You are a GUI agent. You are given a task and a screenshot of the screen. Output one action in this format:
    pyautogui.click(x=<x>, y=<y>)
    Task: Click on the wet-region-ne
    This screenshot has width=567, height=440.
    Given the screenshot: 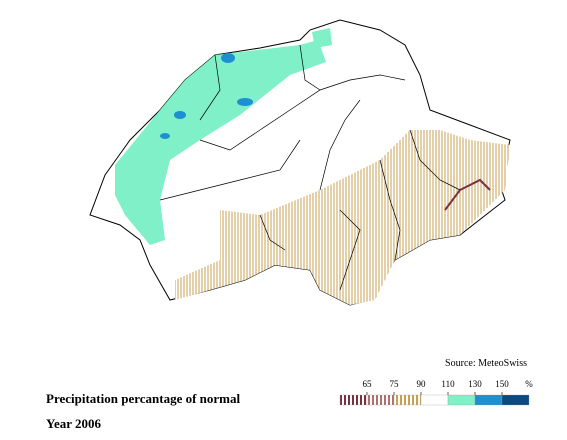 What is the action you would take?
    pyautogui.click(x=322, y=38)
    